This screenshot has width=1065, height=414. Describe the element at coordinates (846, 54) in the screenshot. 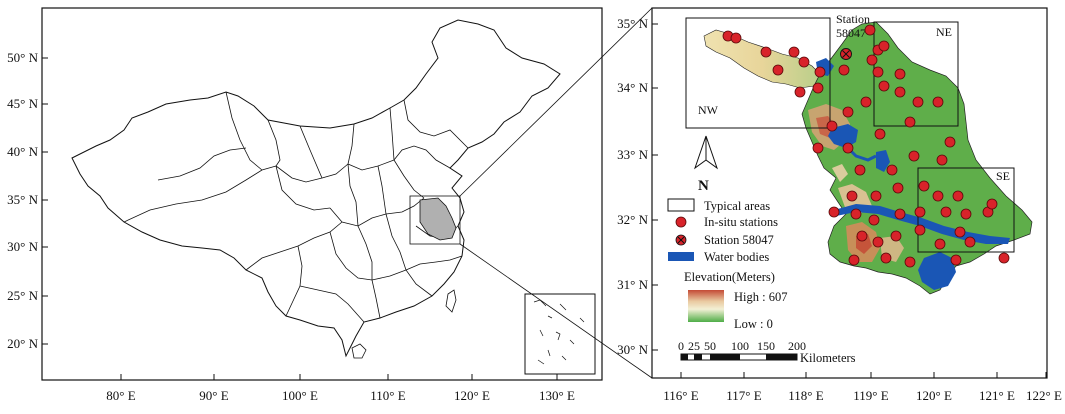

I see `station-58047-marker` at that location.